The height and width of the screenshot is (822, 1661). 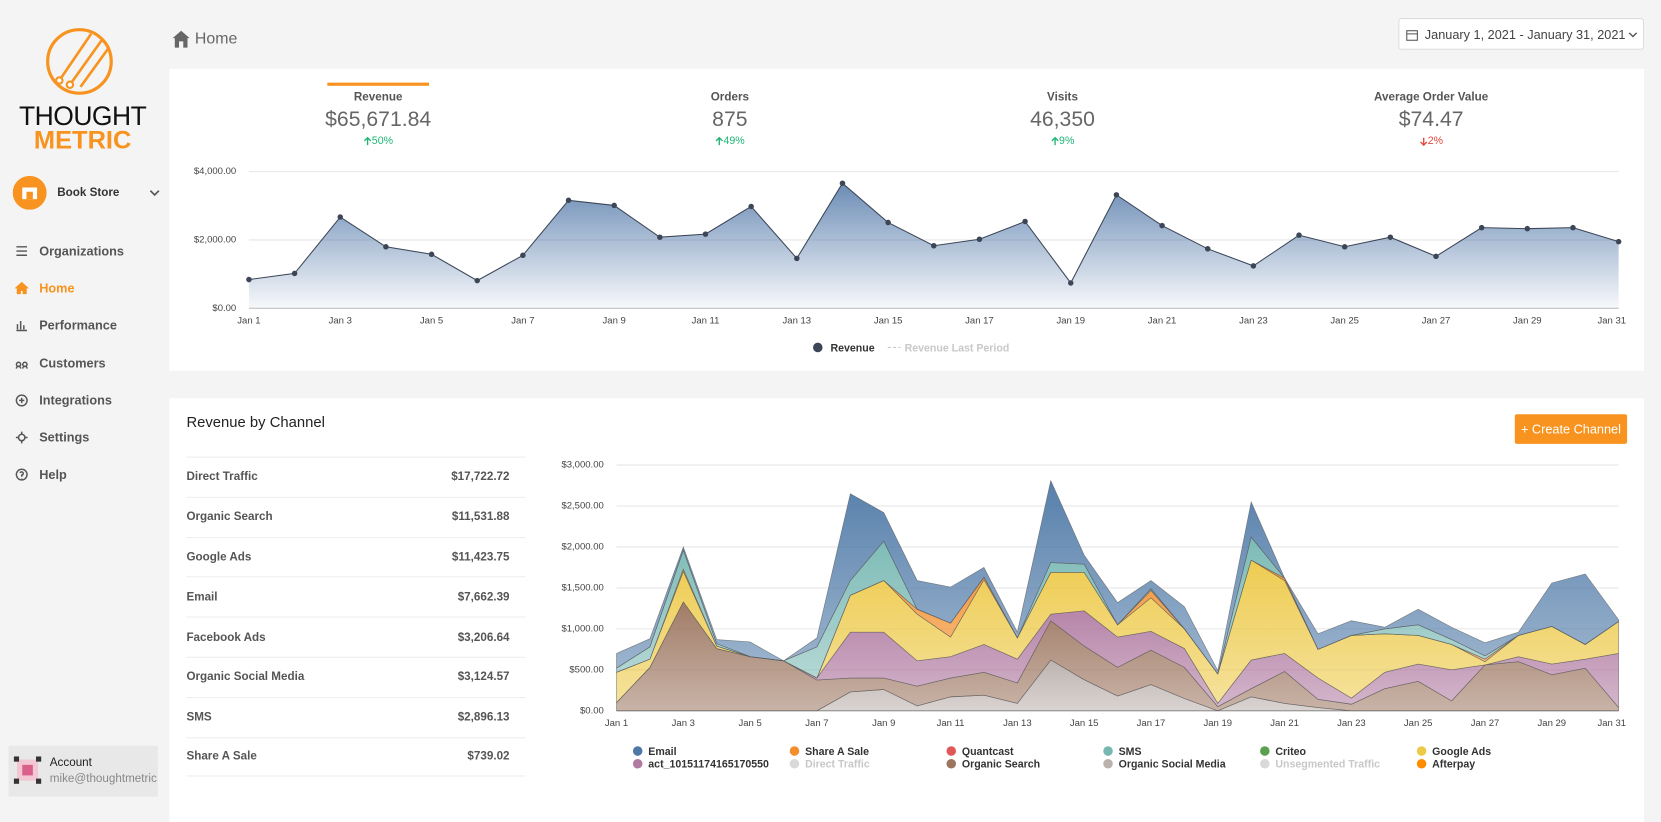 I want to click on channel-name: Organic Social Media, so click(x=245, y=677).